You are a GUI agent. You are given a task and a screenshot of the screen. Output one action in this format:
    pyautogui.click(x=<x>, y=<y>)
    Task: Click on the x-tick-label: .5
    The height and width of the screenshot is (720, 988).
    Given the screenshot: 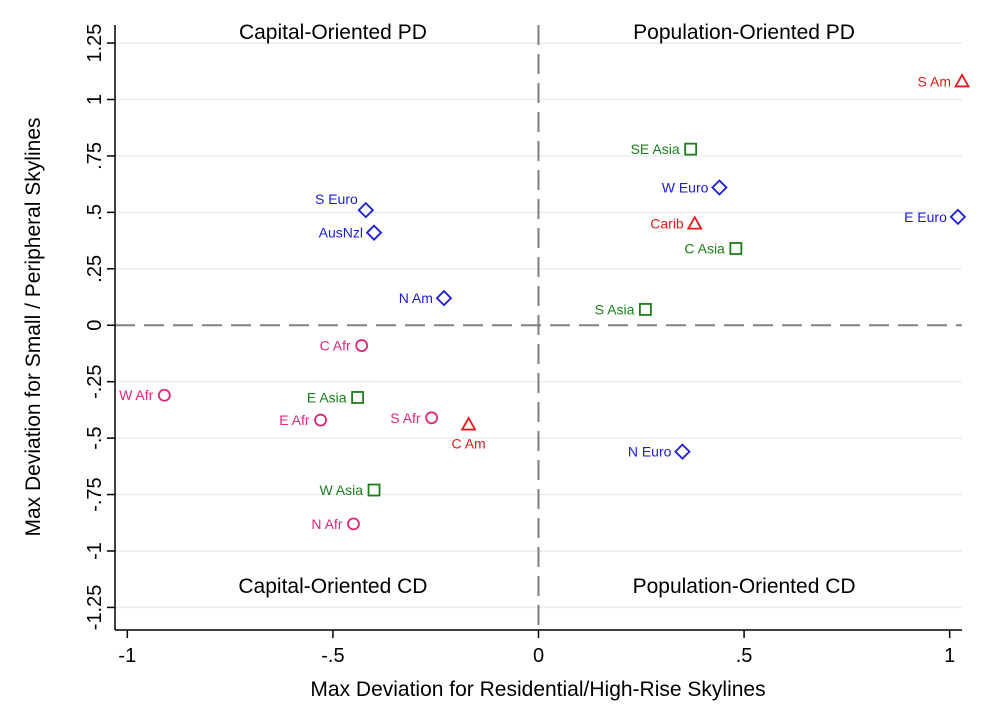 What is the action you would take?
    pyautogui.click(x=744, y=656)
    